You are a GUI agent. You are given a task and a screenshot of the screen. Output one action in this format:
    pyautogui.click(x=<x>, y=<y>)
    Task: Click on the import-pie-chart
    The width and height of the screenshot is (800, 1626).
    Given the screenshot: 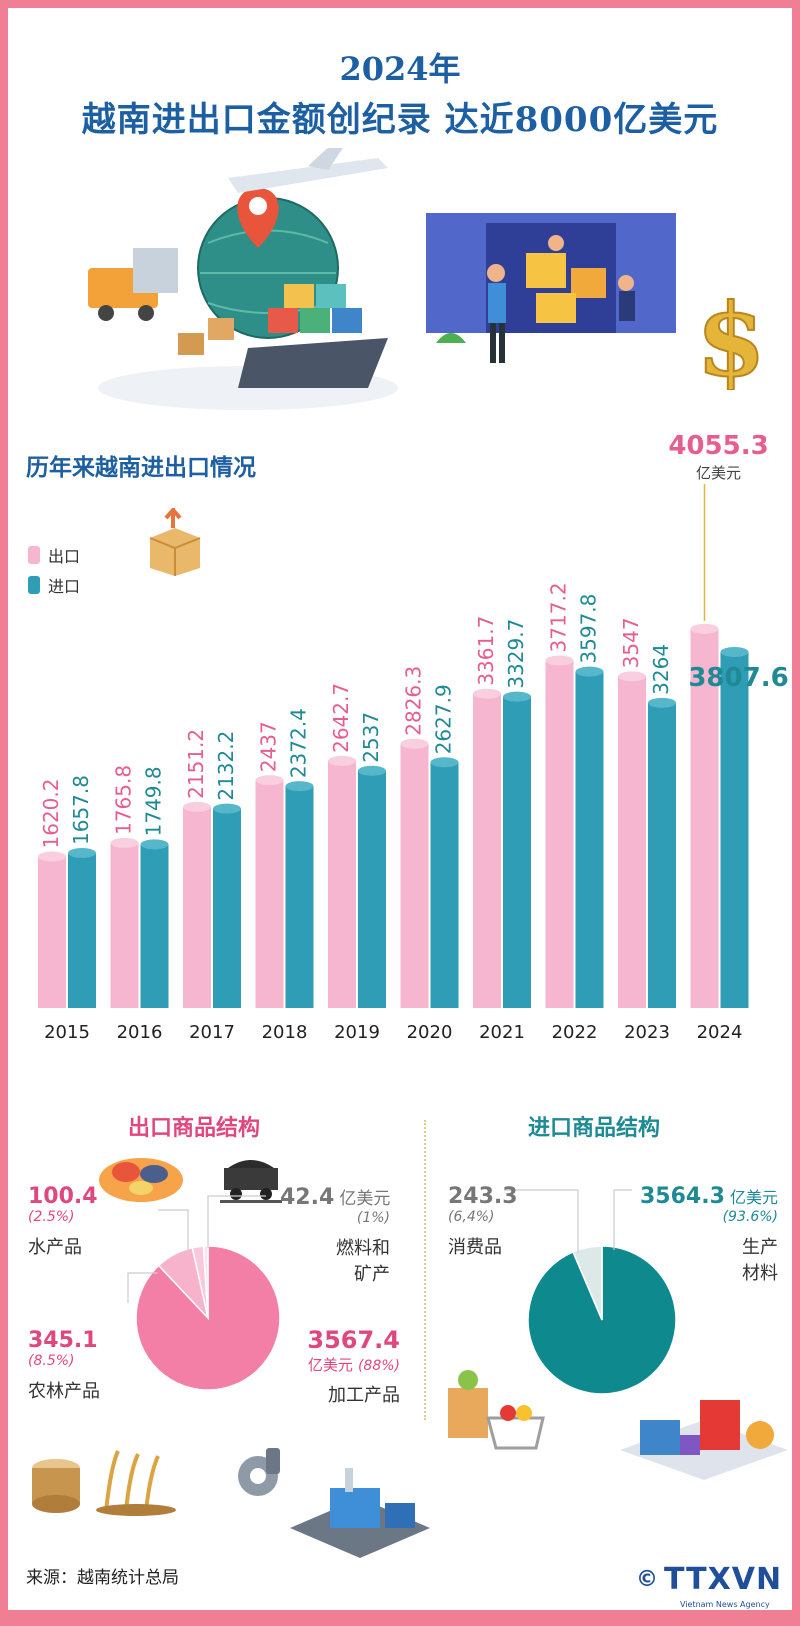 What is the action you would take?
    pyautogui.click(x=590, y=1292)
    